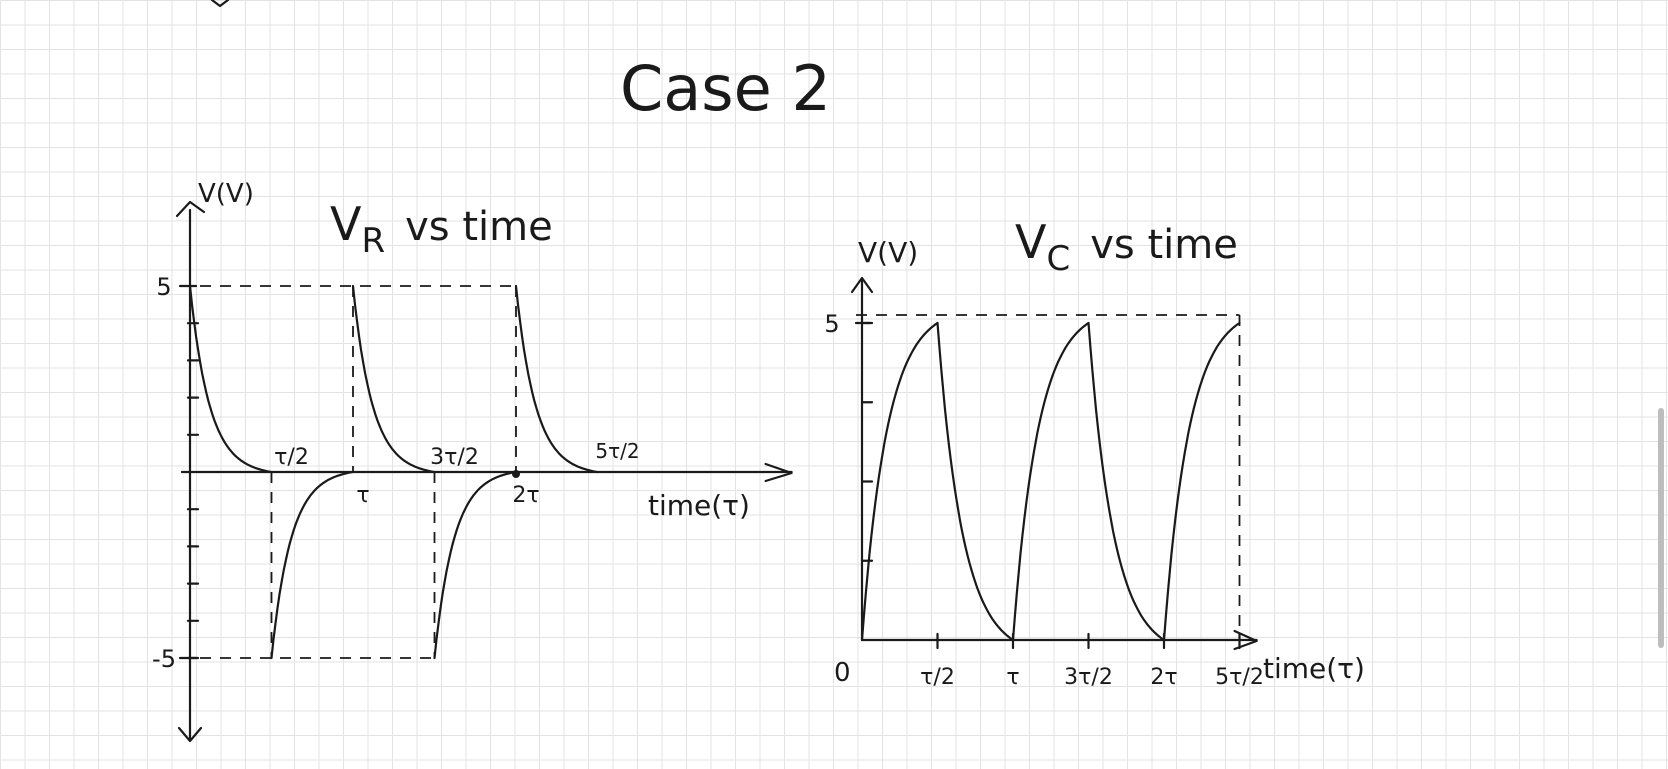 The width and height of the screenshot is (1668, 769). I want to click on vc-y-ticks: 5, so click(849, 436).